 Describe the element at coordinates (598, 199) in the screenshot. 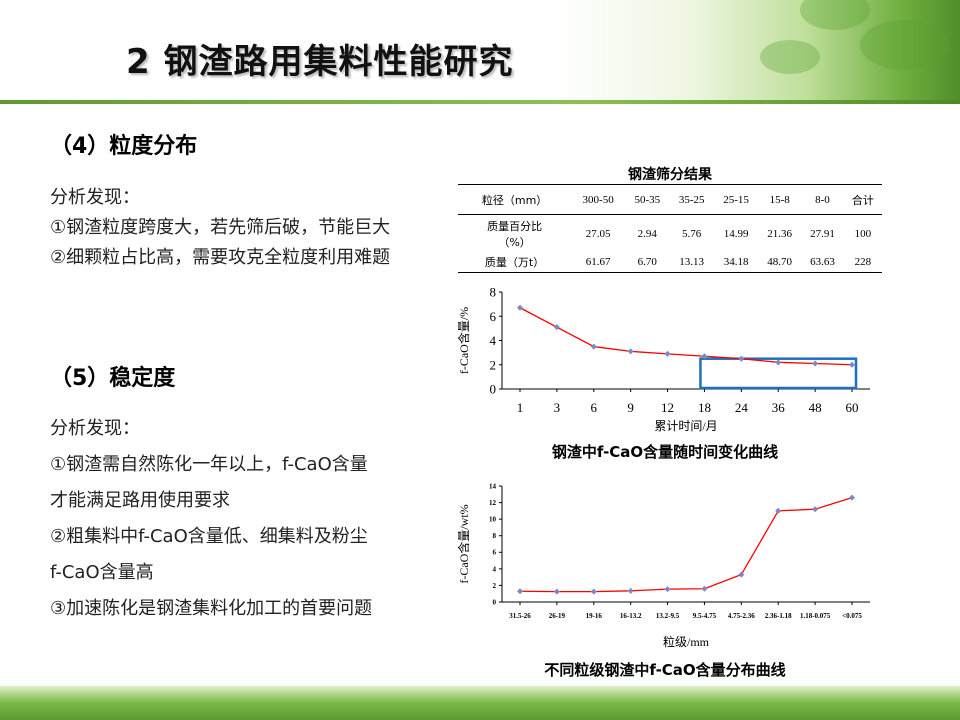

I see `table-header-cell: 300-50` at that location.